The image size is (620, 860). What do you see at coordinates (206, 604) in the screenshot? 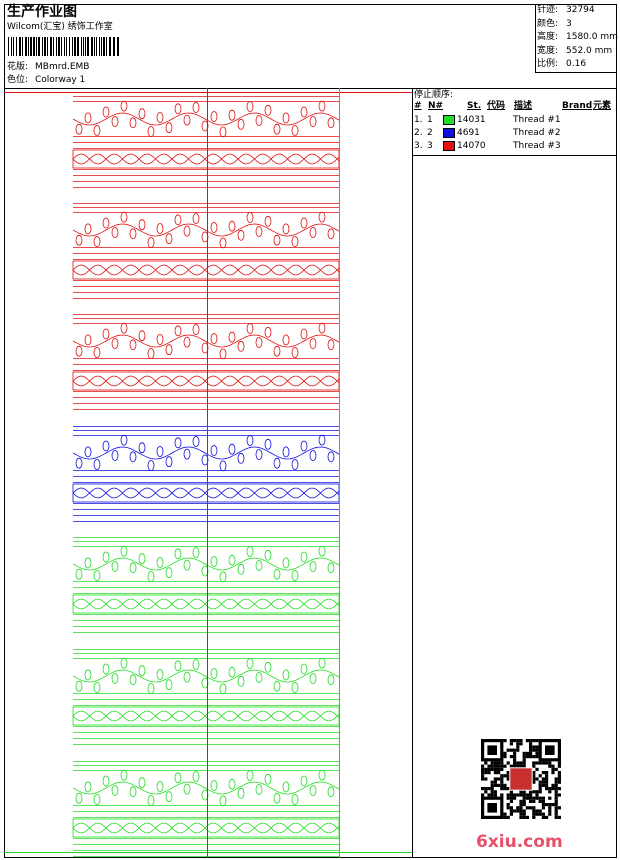
I see `band-wave` at bounding box center [206, 604].